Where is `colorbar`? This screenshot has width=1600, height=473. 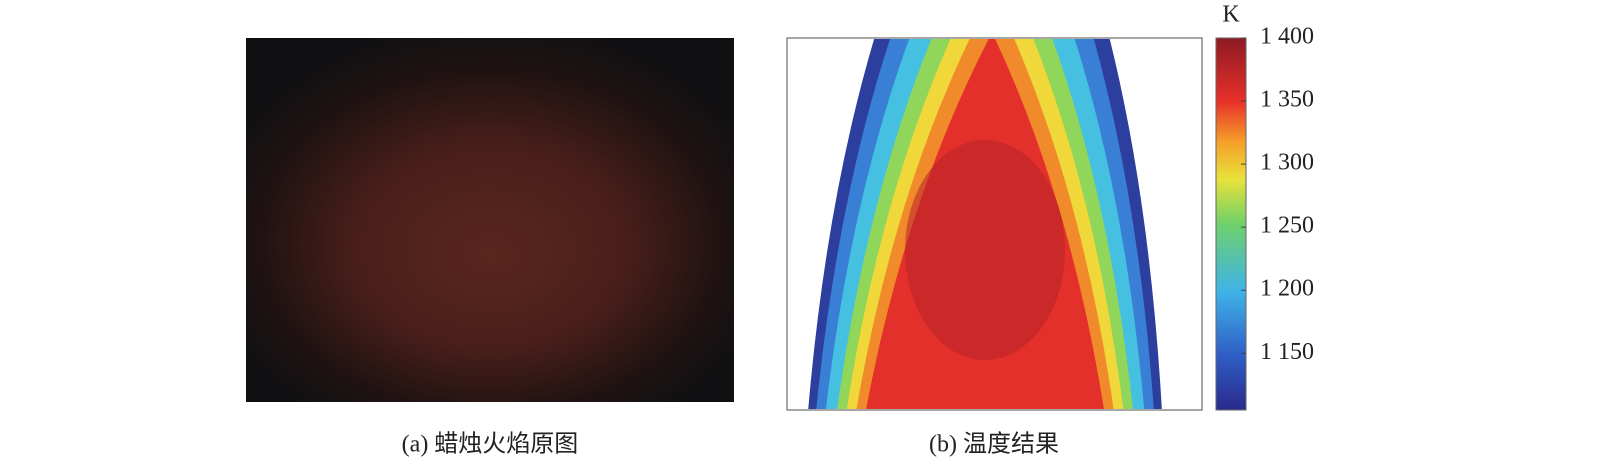 colorbar is located at coordinates (1231, 224).